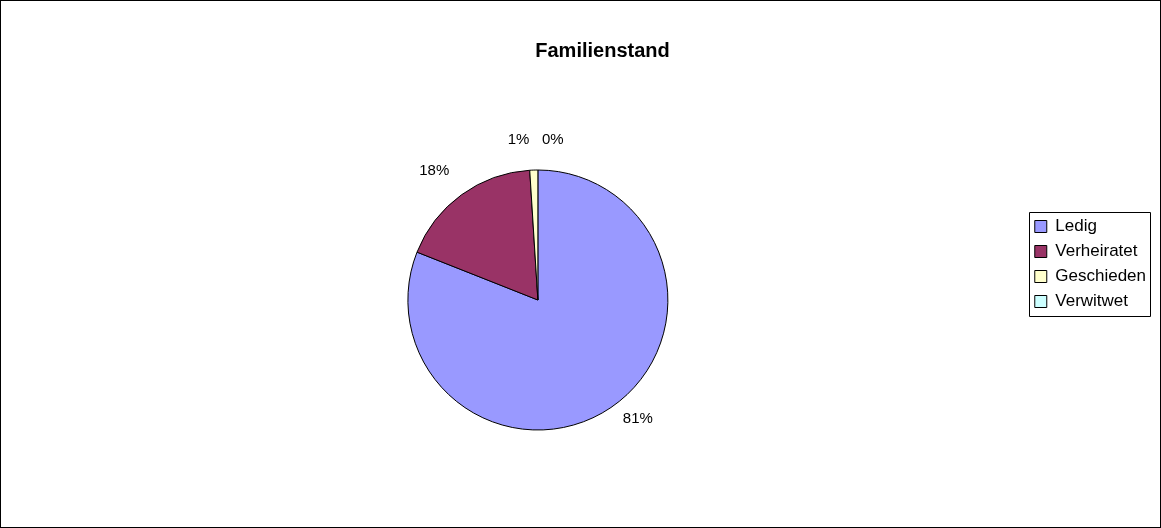 The height and width of the screenshot is (528, 1161). Describe the element at coordinates (518, 139) in the screenshot. I see `data-label: 1%` at that location.